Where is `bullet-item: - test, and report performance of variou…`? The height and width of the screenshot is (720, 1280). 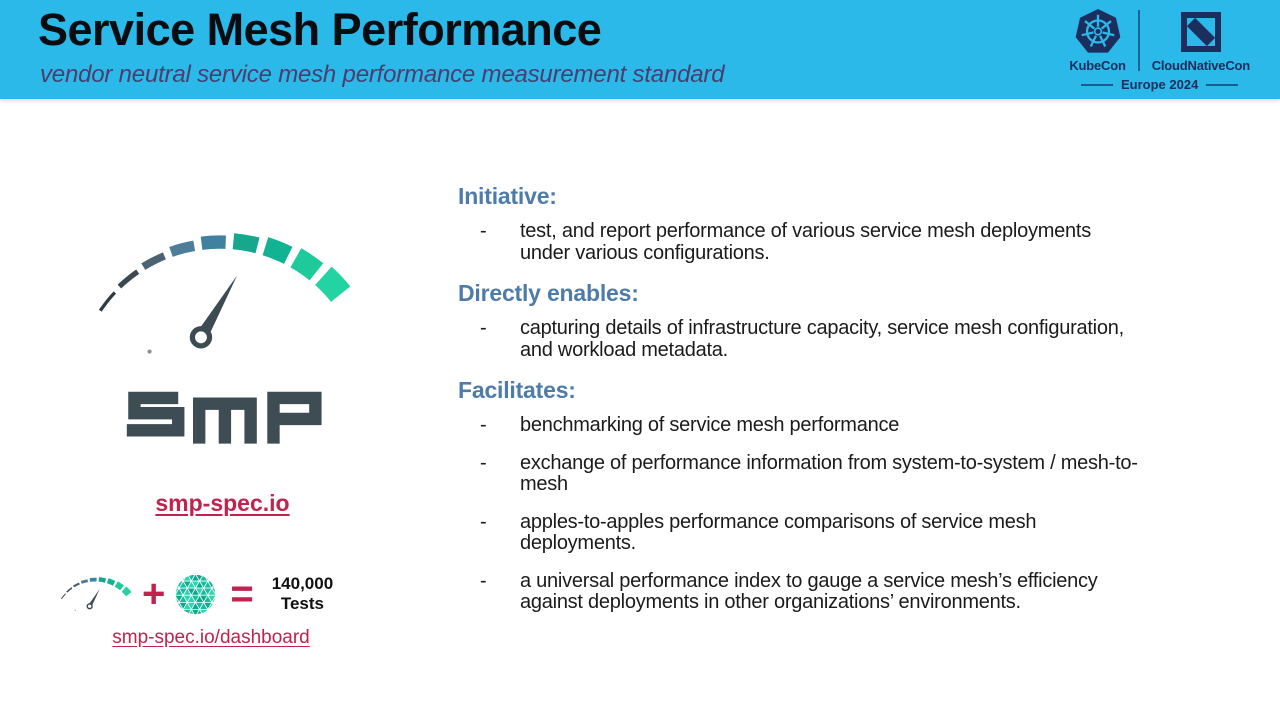
bullet-item: - test, and report performance of variou… is located at coordinates (808, 242).